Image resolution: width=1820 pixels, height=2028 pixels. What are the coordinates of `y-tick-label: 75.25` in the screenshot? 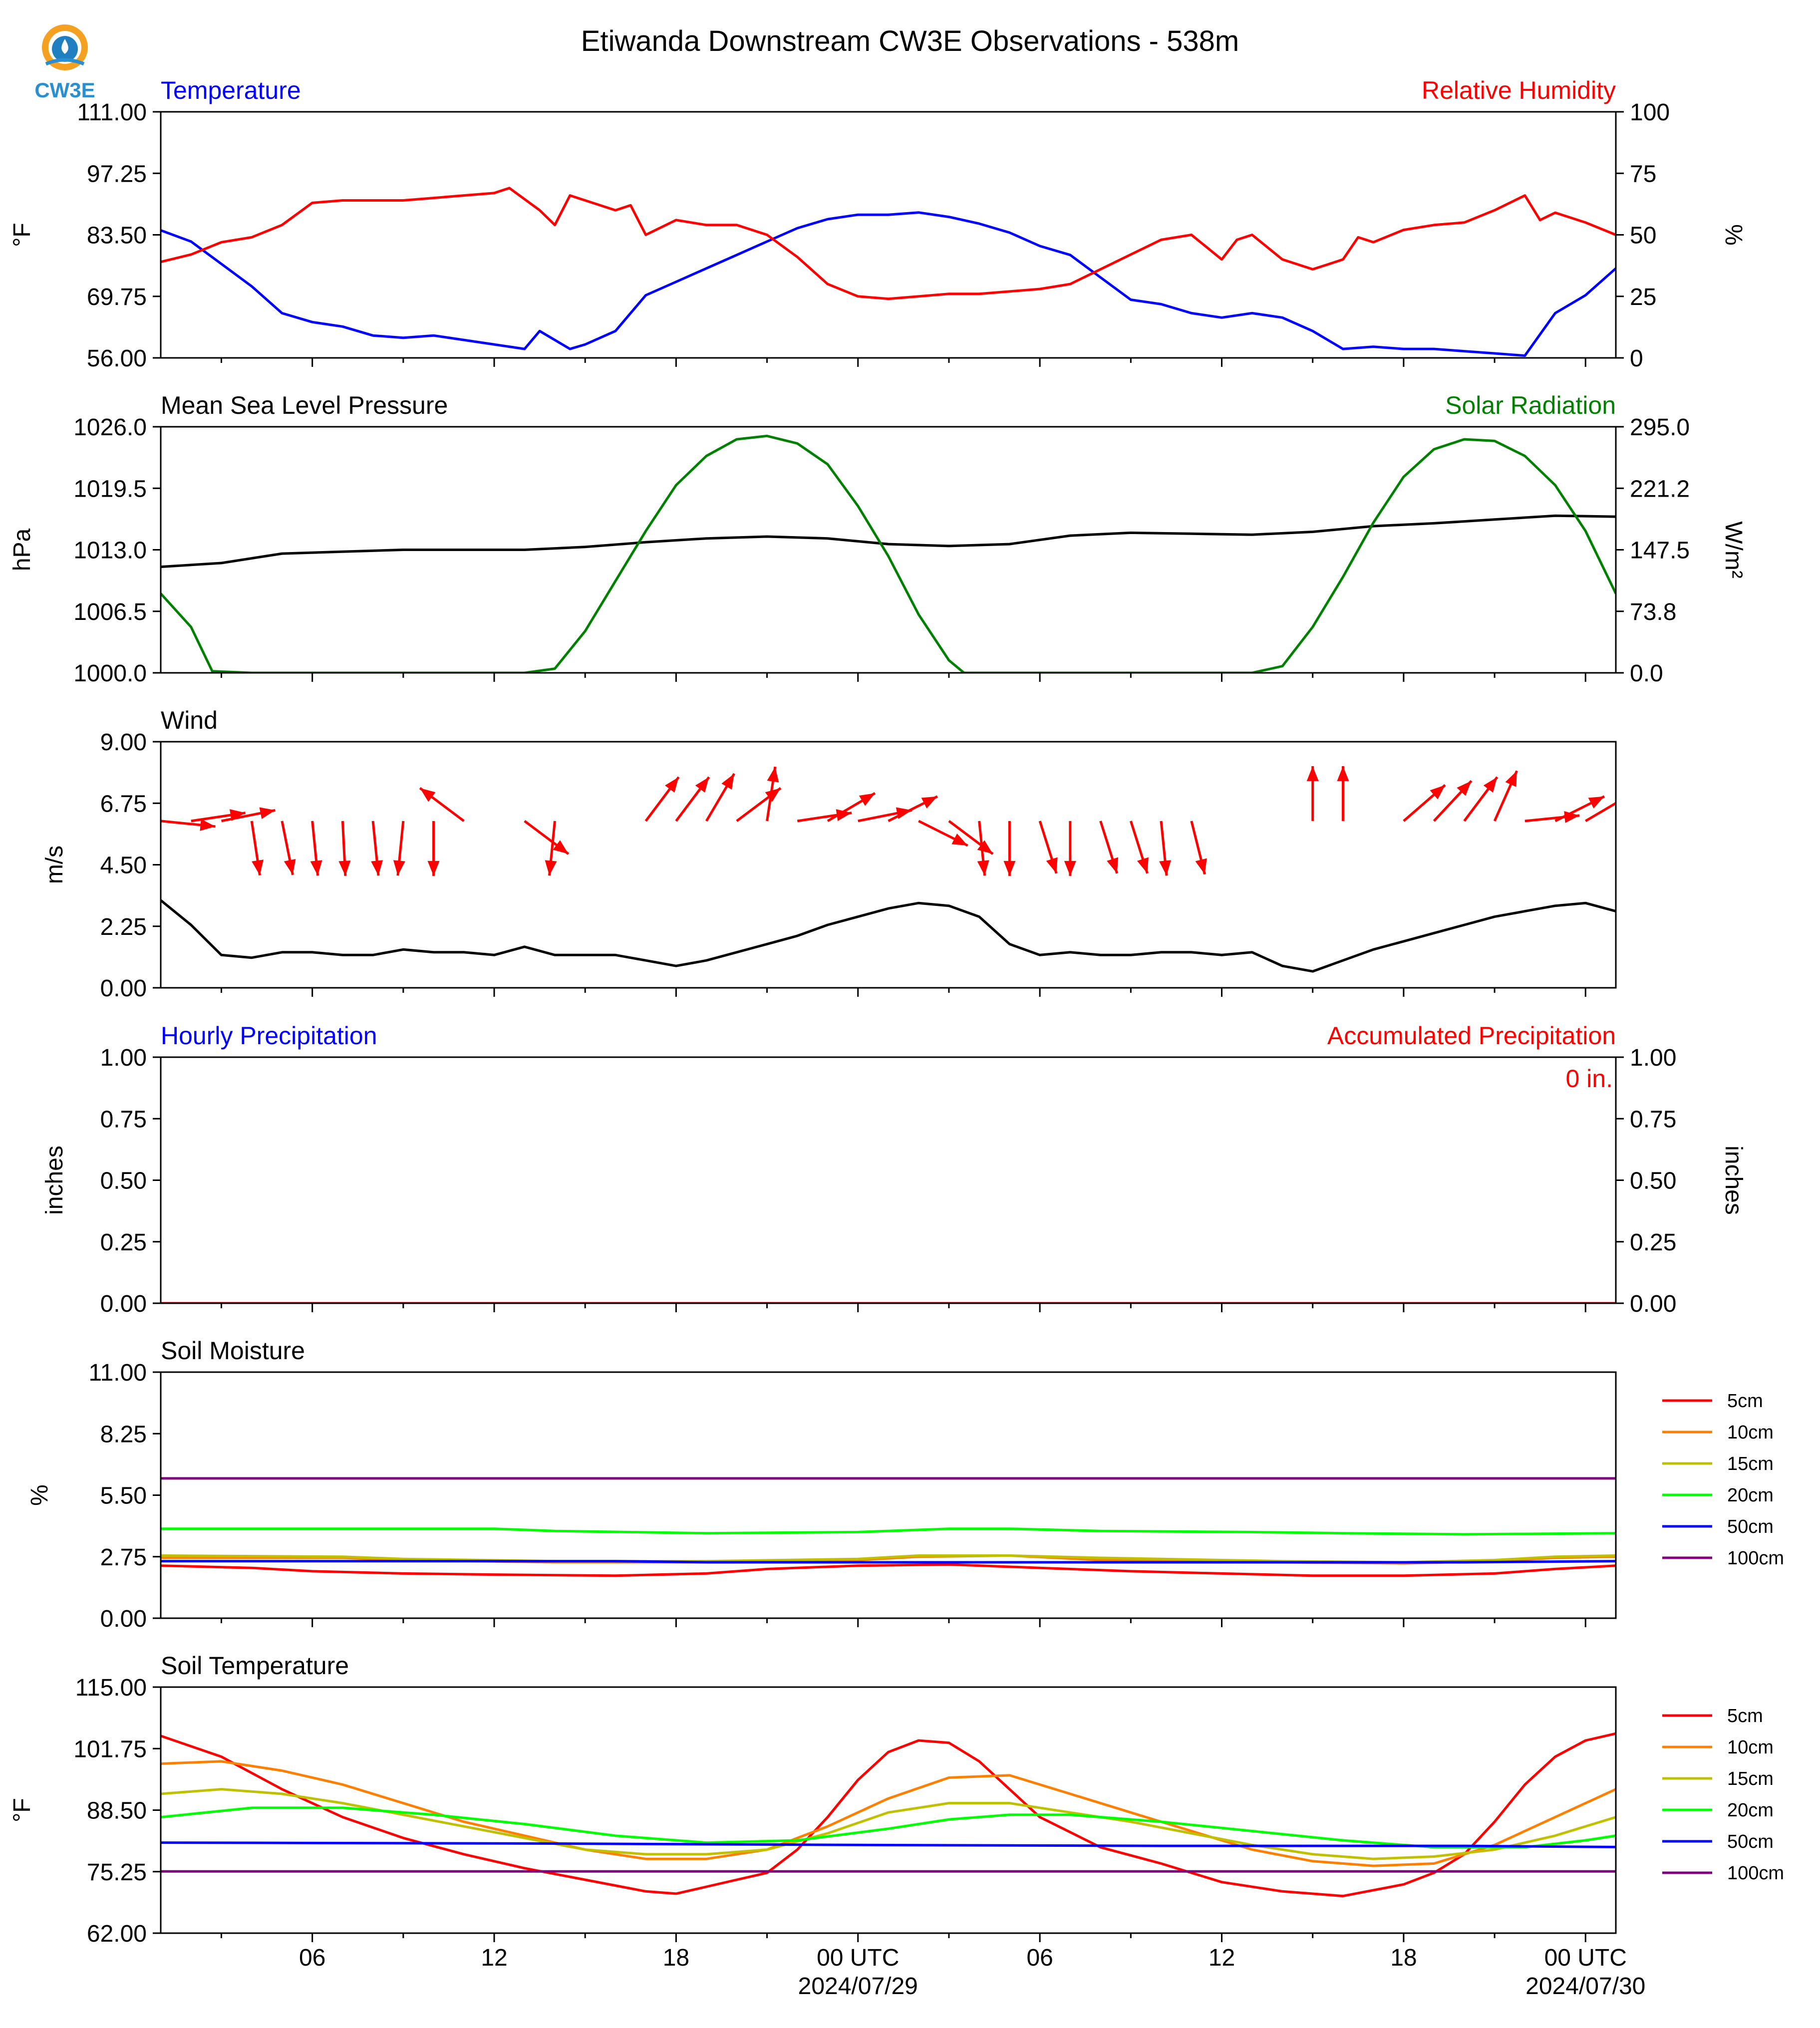 It's located at (117, 1872).